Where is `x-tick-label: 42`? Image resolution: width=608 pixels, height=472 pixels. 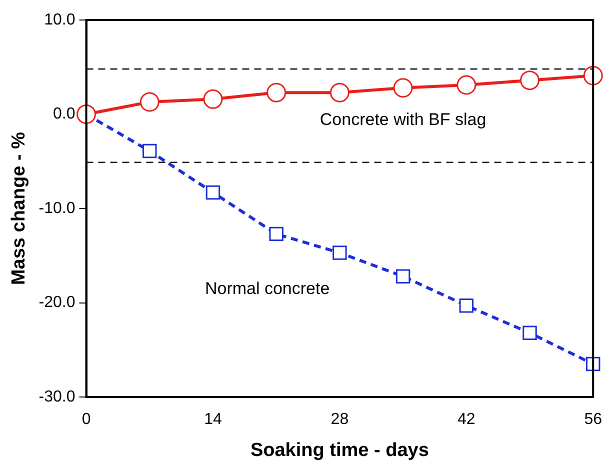 x-tick-label: 42 is located at coordinates (466, 419).